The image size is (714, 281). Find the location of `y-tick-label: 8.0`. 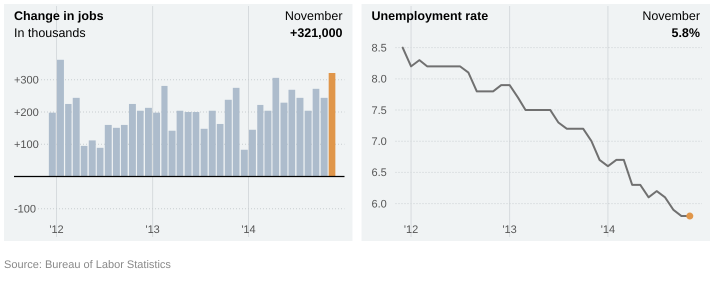

y-tick-label: 8.0 is located at coordinates (379, 80).